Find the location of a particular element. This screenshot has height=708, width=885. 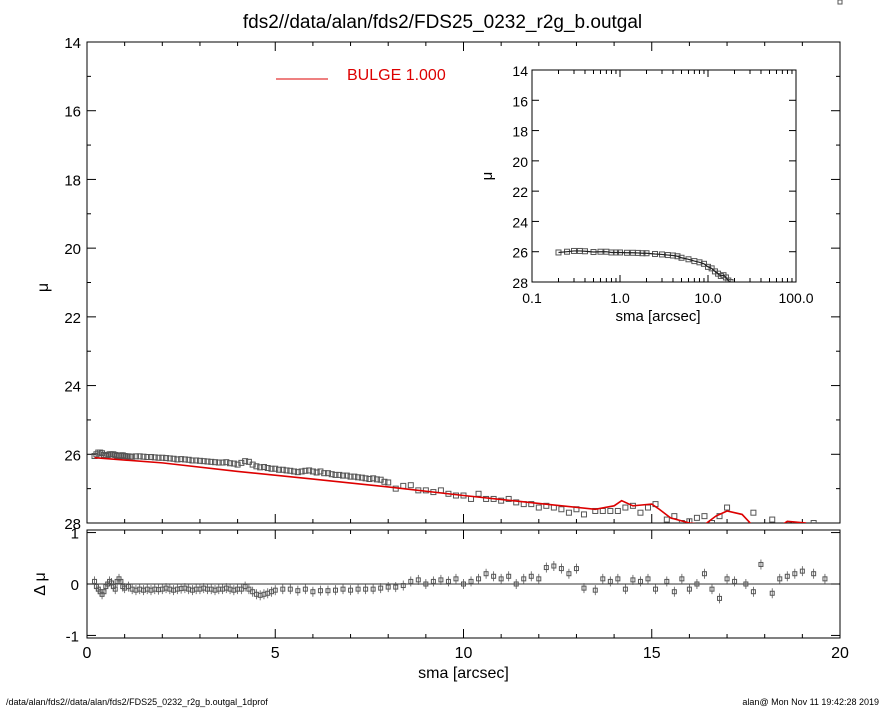

footer-timestamp: alan@ Mon Nov 11 19:42:28 2019 is located at coordinates (810, 702).